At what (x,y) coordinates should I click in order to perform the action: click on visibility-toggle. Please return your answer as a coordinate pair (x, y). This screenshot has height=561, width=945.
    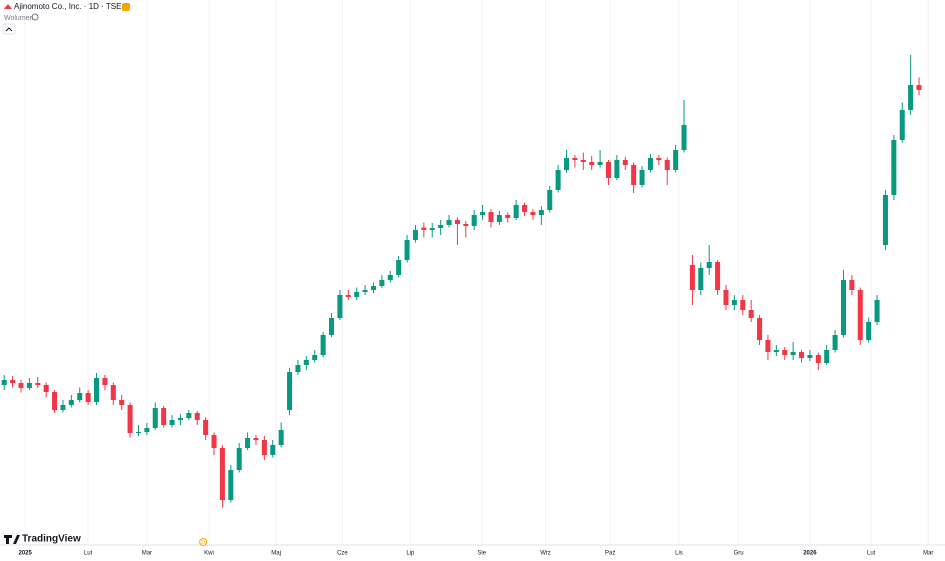
    Looking at the image, I should click on (35, 17).